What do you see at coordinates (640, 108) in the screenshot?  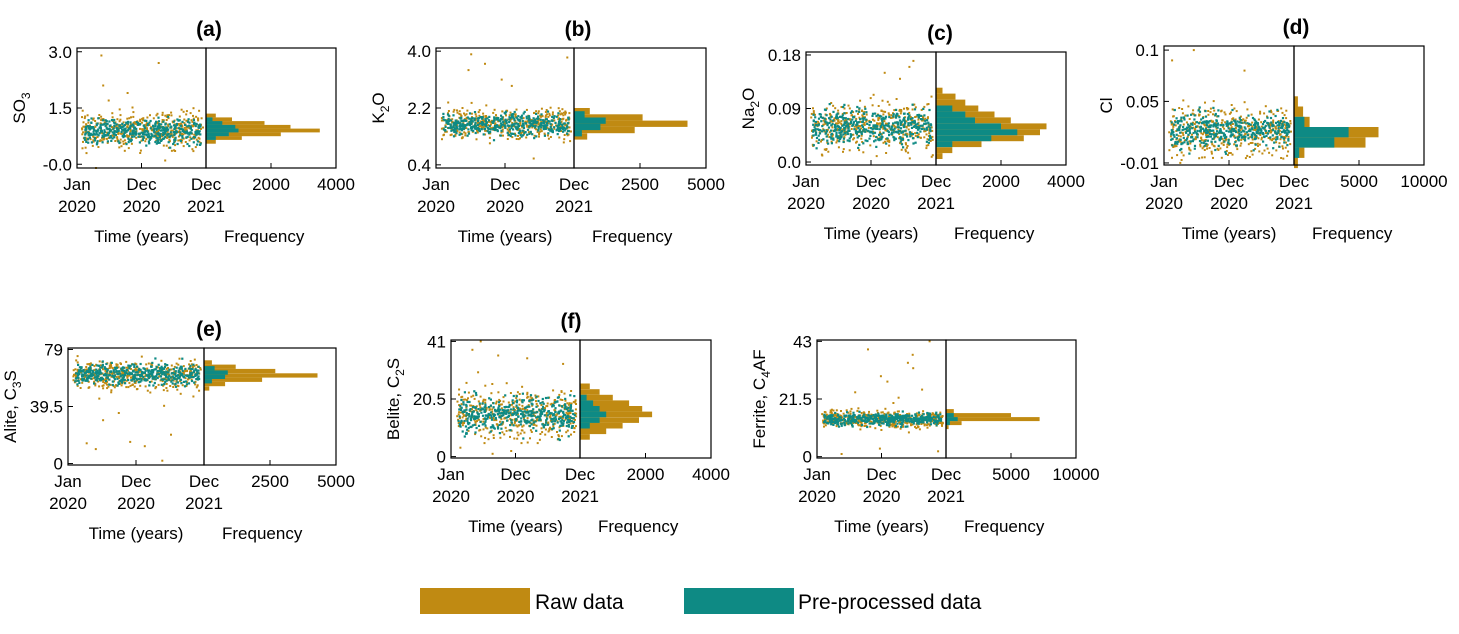 I see `hist-frame` at bounding box center [640, 108].